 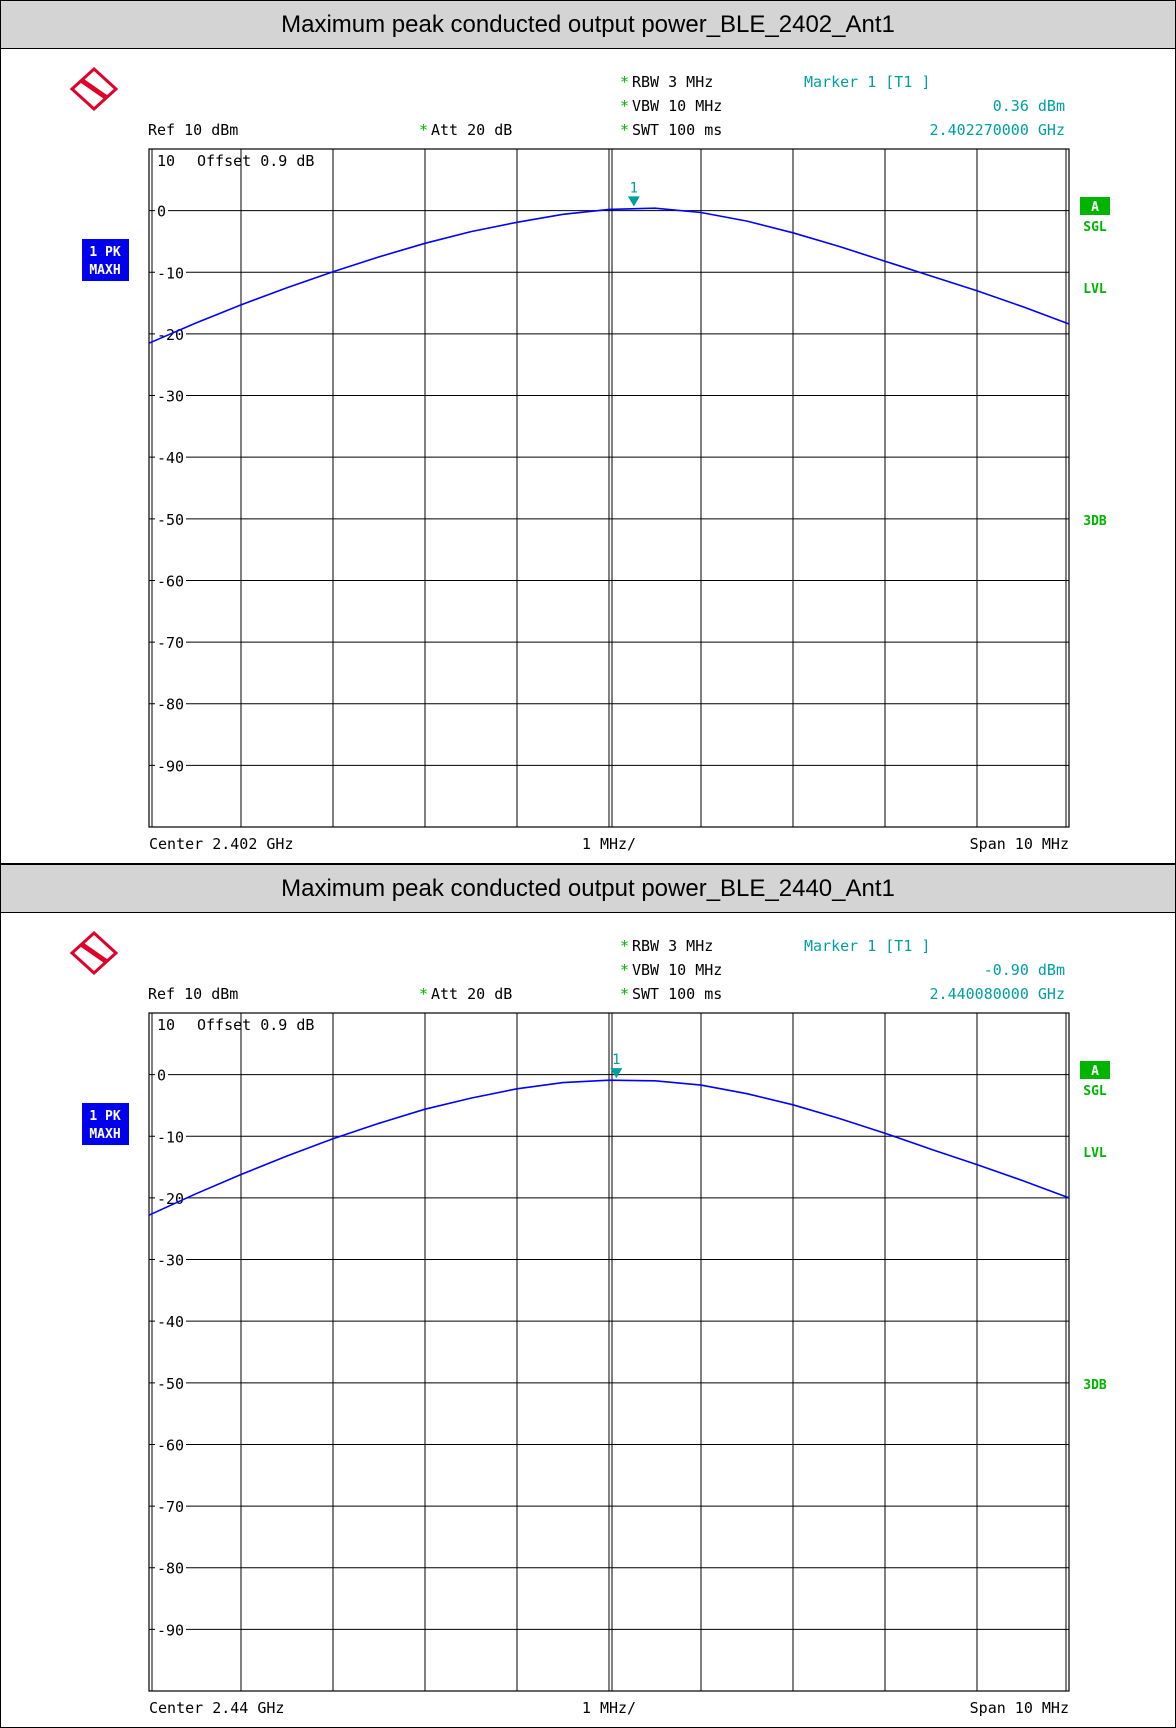 What do you see at coordinates (104, 1116) in the screenshot?
I see `trace-label-detector: 1 PK` at bounding box center [104, 1116].